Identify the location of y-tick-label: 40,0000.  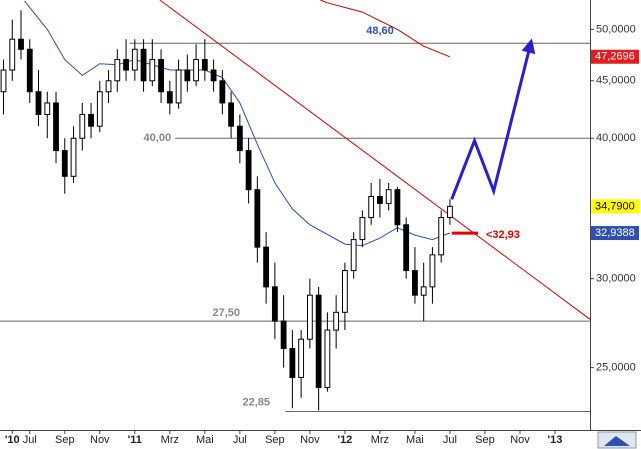
(616, 138).